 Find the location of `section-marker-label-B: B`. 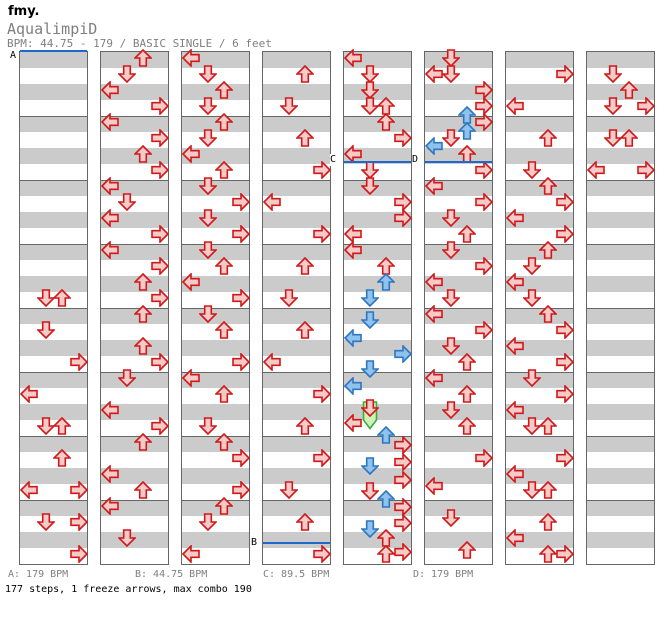

section-marker-label-B: B is located at coordinates (254, 543).